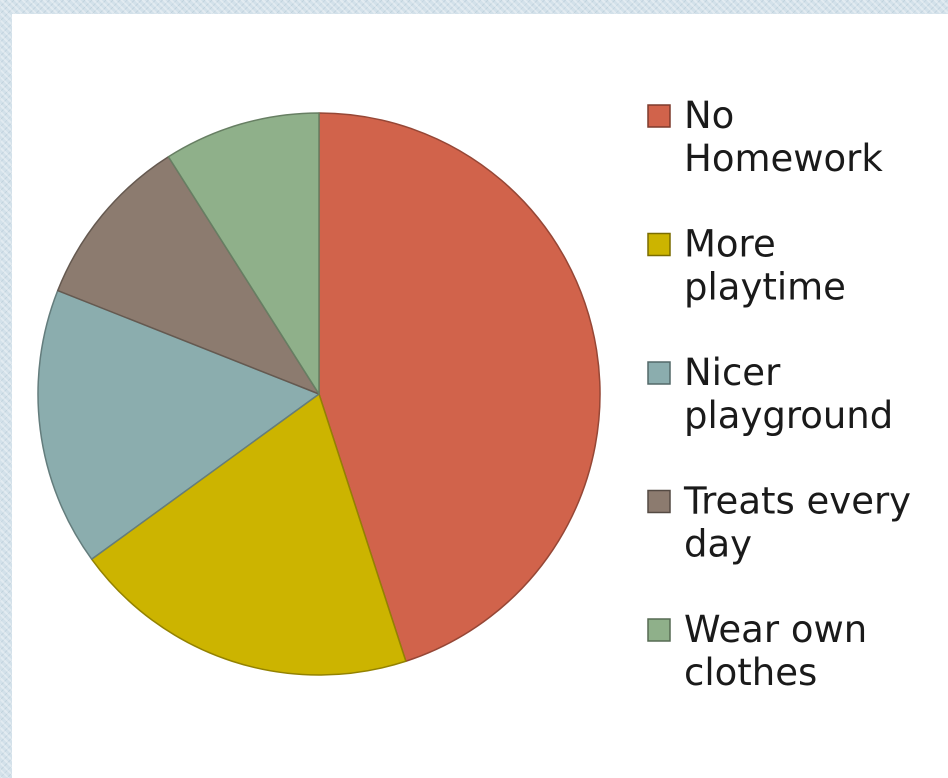 The image size is (948, 778). Describe the element at coordinates (718, 544) in the screenshot. I see `legend-label-3-line-1: day` at that location.